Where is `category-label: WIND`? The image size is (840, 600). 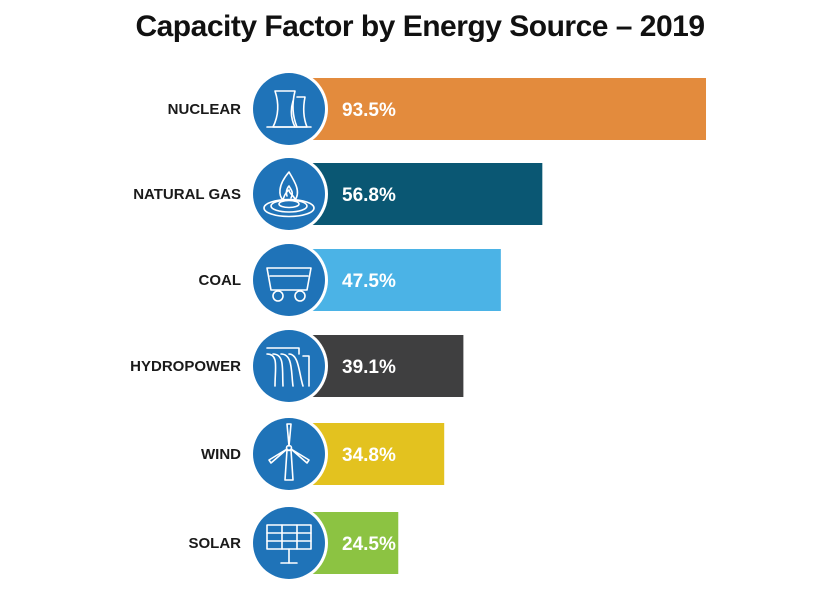
category-label: WIND is located at coordinates (221, 454).